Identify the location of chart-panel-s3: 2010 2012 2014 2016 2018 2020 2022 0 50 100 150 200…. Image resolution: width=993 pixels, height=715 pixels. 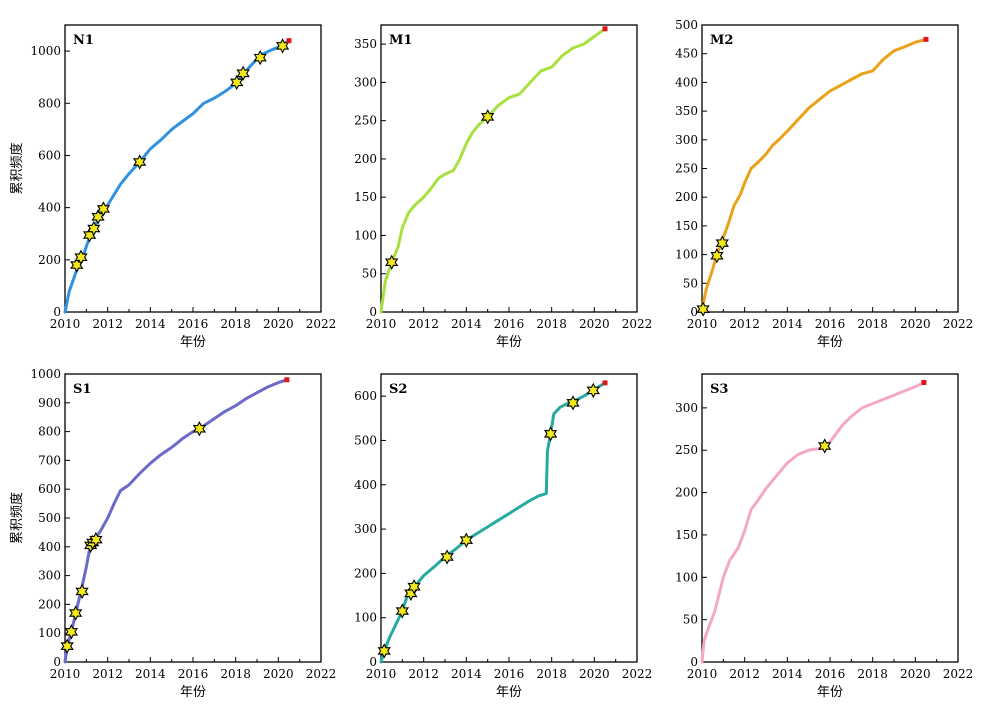
(824, 536).